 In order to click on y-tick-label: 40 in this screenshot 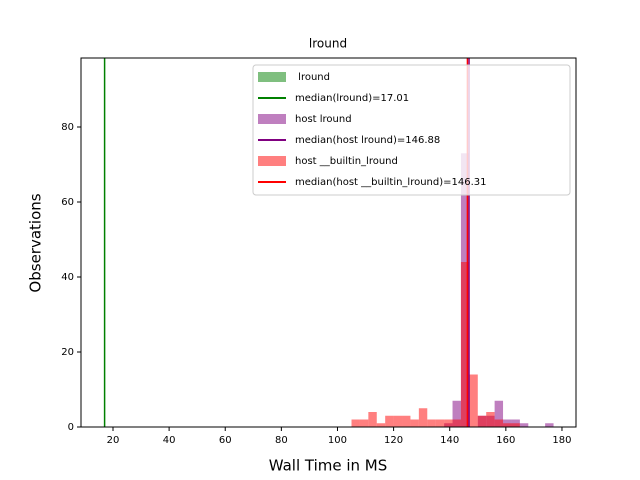, I will do `click(67, 277)`.